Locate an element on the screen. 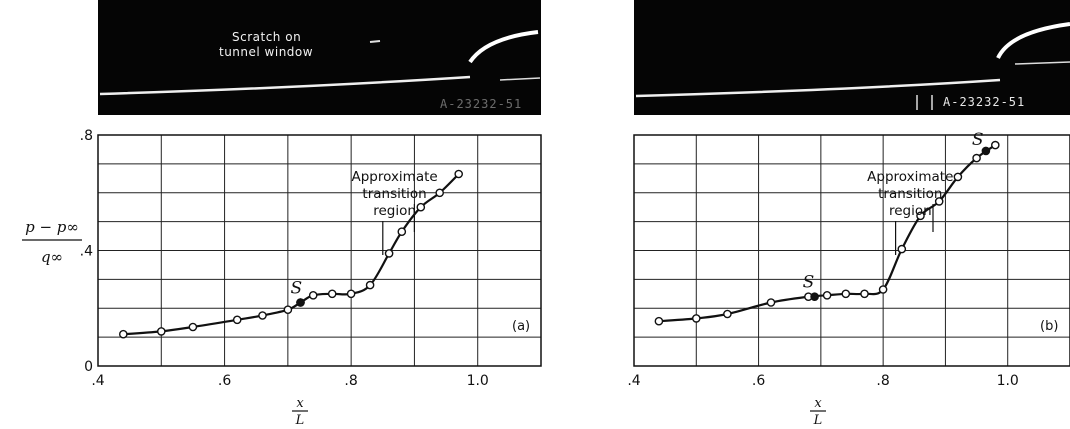 Image resolution: width=1070 pixels, height=429 pixels. photo-a-background is located at coordinates (319, 57).